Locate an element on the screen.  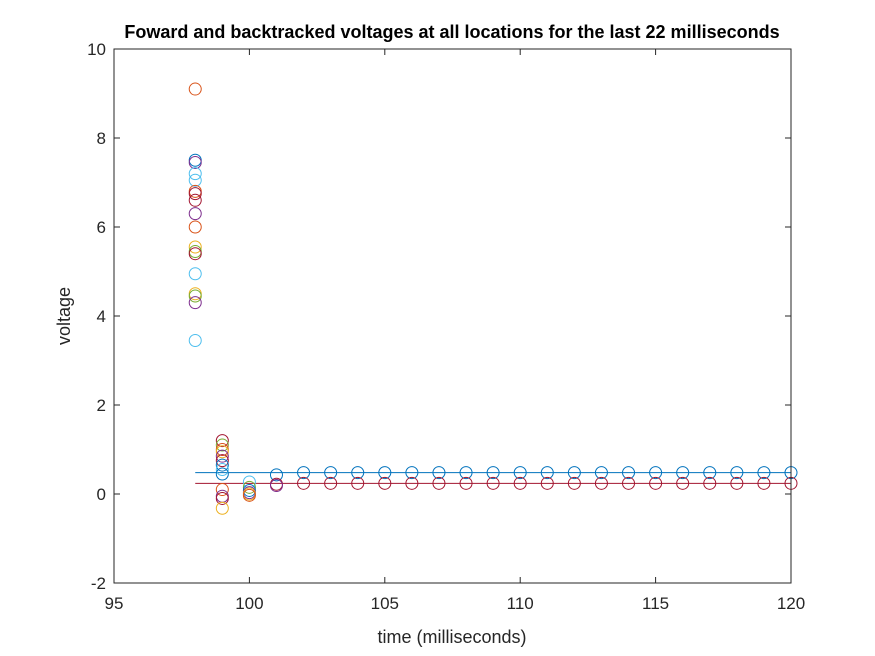
y-tick-label: 10 is located at coordinates (96, 49).